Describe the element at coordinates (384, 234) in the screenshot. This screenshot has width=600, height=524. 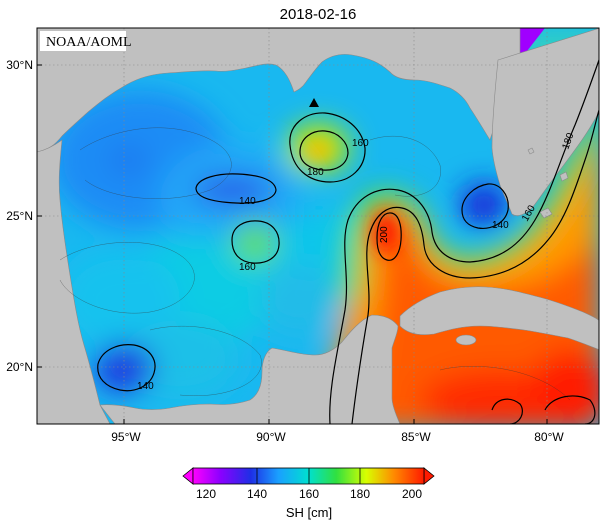
I see `contour-label: 200` at that location.